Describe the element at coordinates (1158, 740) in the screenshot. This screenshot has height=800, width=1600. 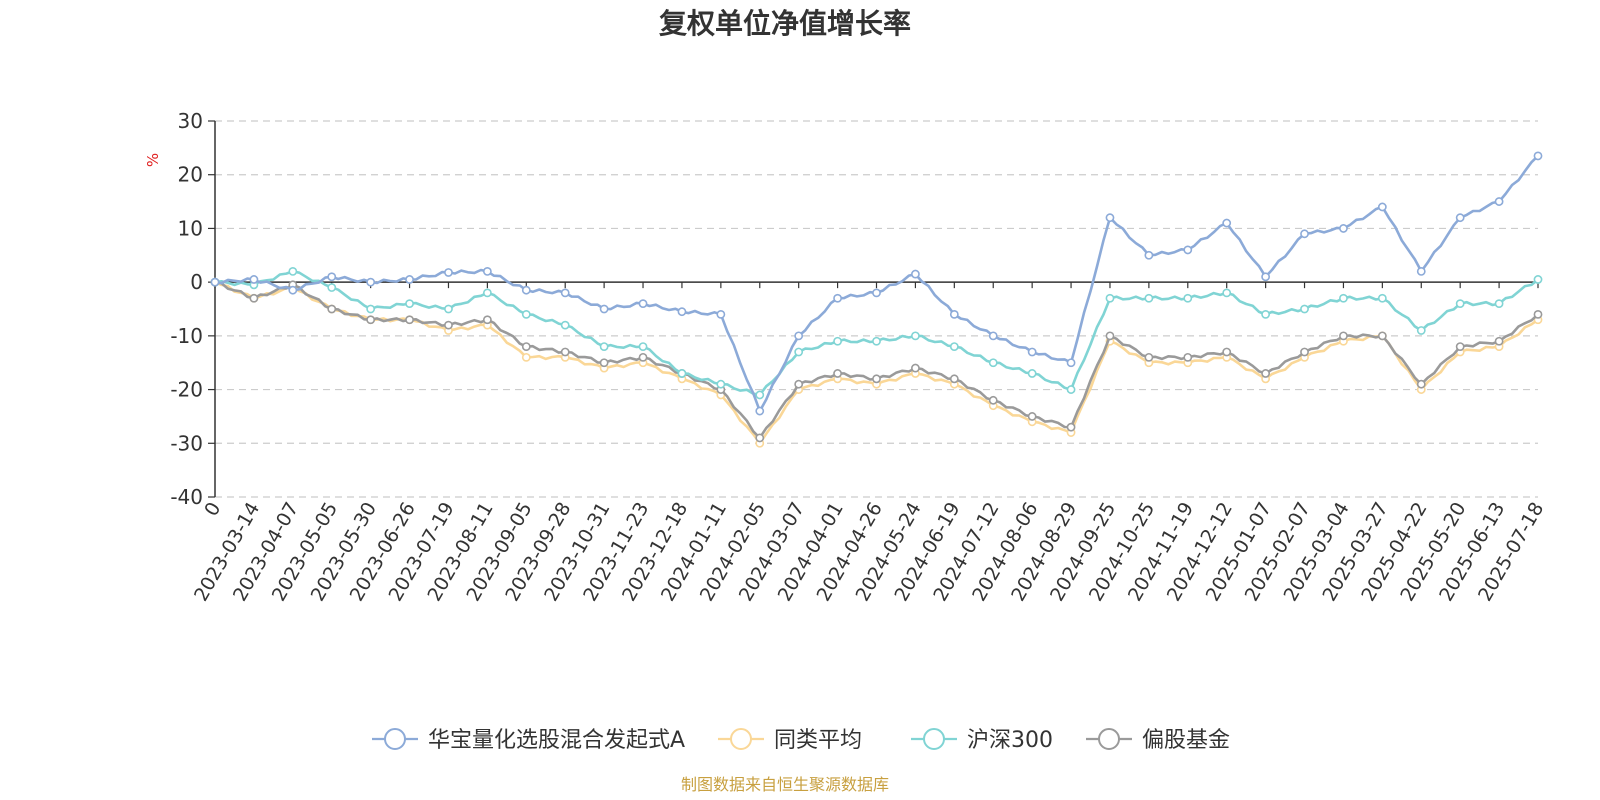
I see `legend-item-3: 偏股基金` at that location.